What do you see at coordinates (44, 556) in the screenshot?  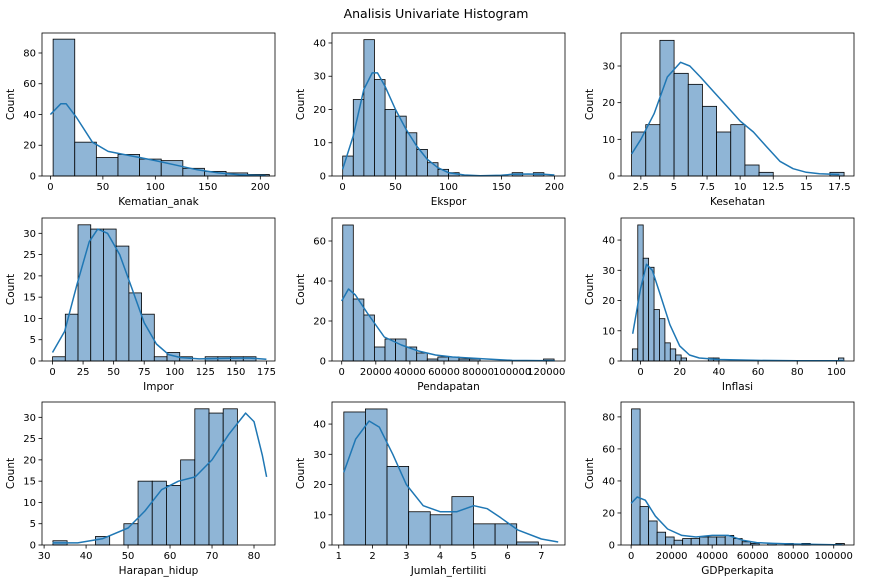 I see `x-tick-label: 30` at bounding box center [44, 556].